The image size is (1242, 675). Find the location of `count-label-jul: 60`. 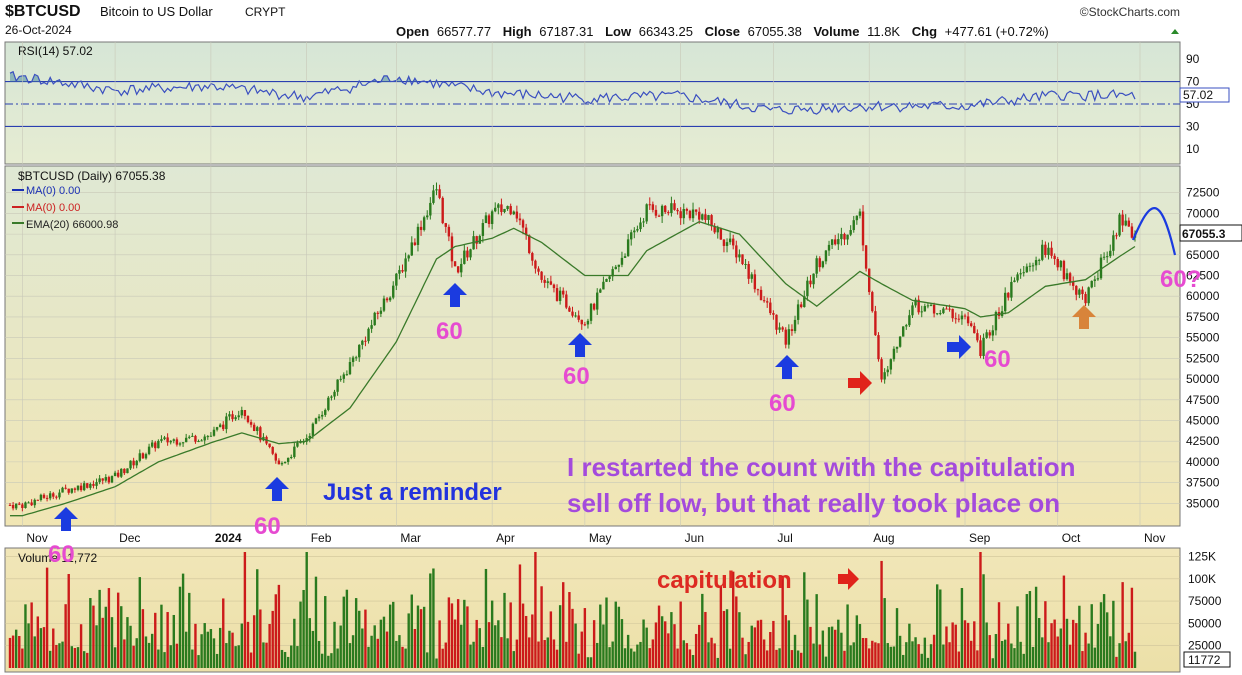

count-label-jul: 60 is located at coordinates (782, 403).